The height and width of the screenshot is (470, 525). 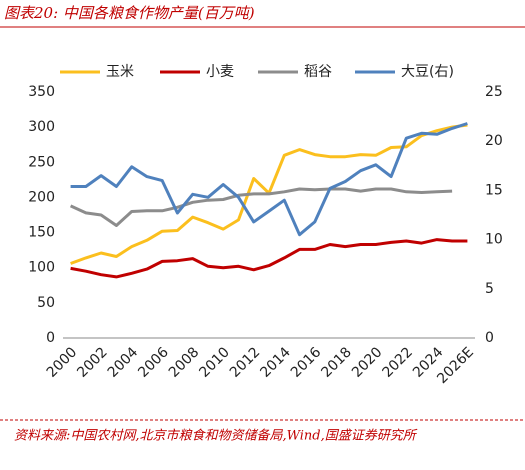 I want to click on y2-tick-label: 25, so click(x=494, y=92).